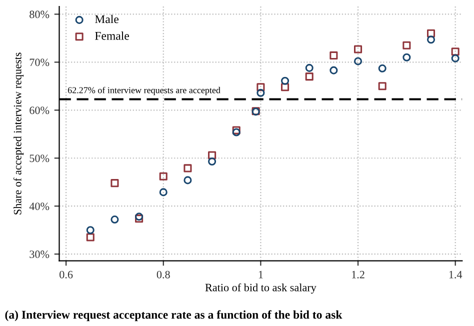 The width and height of the screenshot is (474, 326). Describe the element at coordinates (39, 206) in the screenshot. I see `y-tick-label: 40%` at that location.